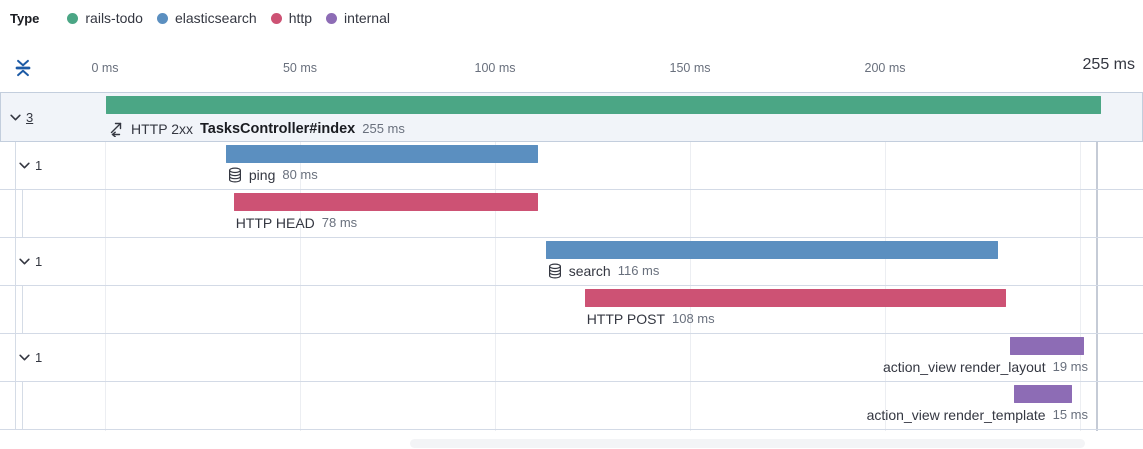 The width and height of the screenshot is (1143, 449). I want to click on waterfall-row-span: 1 search 116 ms, so click(571, 262).